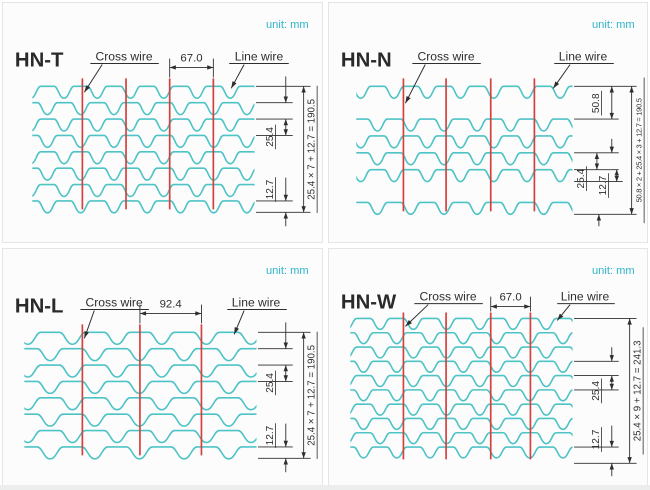 This screenshot has height=490, width=650. I want to click on leader-line, so click(415, 84).